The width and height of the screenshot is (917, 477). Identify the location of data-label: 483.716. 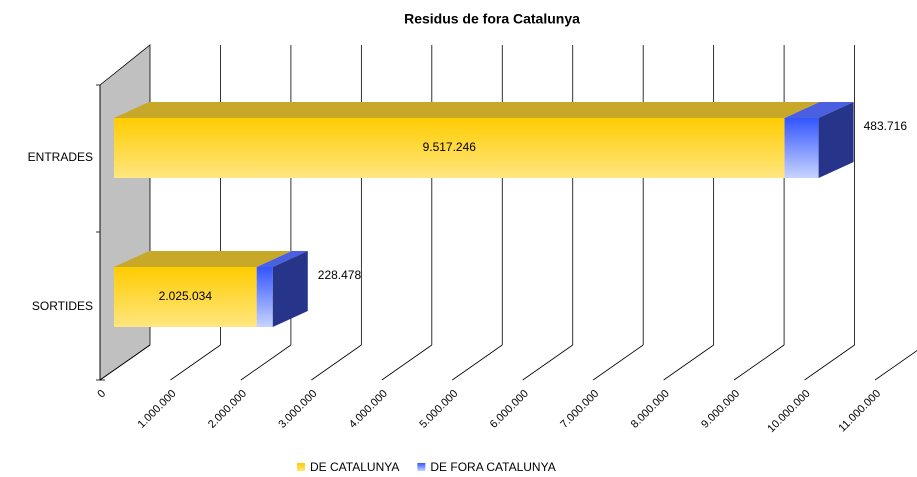
(886, 126).